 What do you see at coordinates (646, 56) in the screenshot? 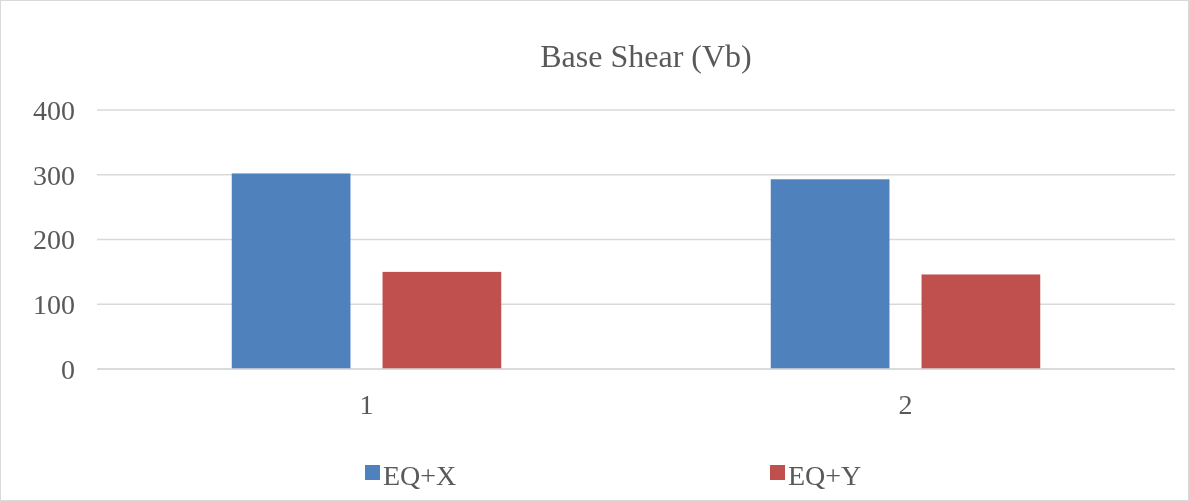
I see `chart-title: Base Shear (Vb)` at bounding box center [646, 56].